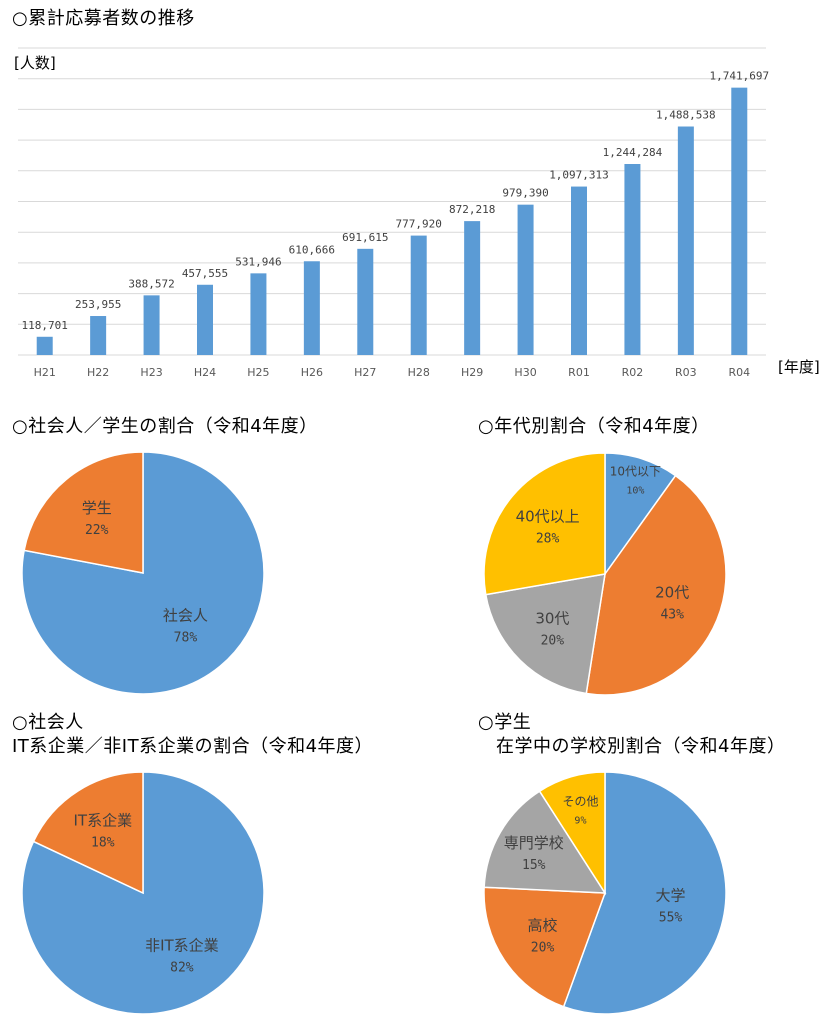 This screenshot has width=839, height=1018. What do you see at coordinates (635, 491) in the screenshot?
I see `pie2-label-pct-10代以下: 10%` at bounding box center [635, 491].